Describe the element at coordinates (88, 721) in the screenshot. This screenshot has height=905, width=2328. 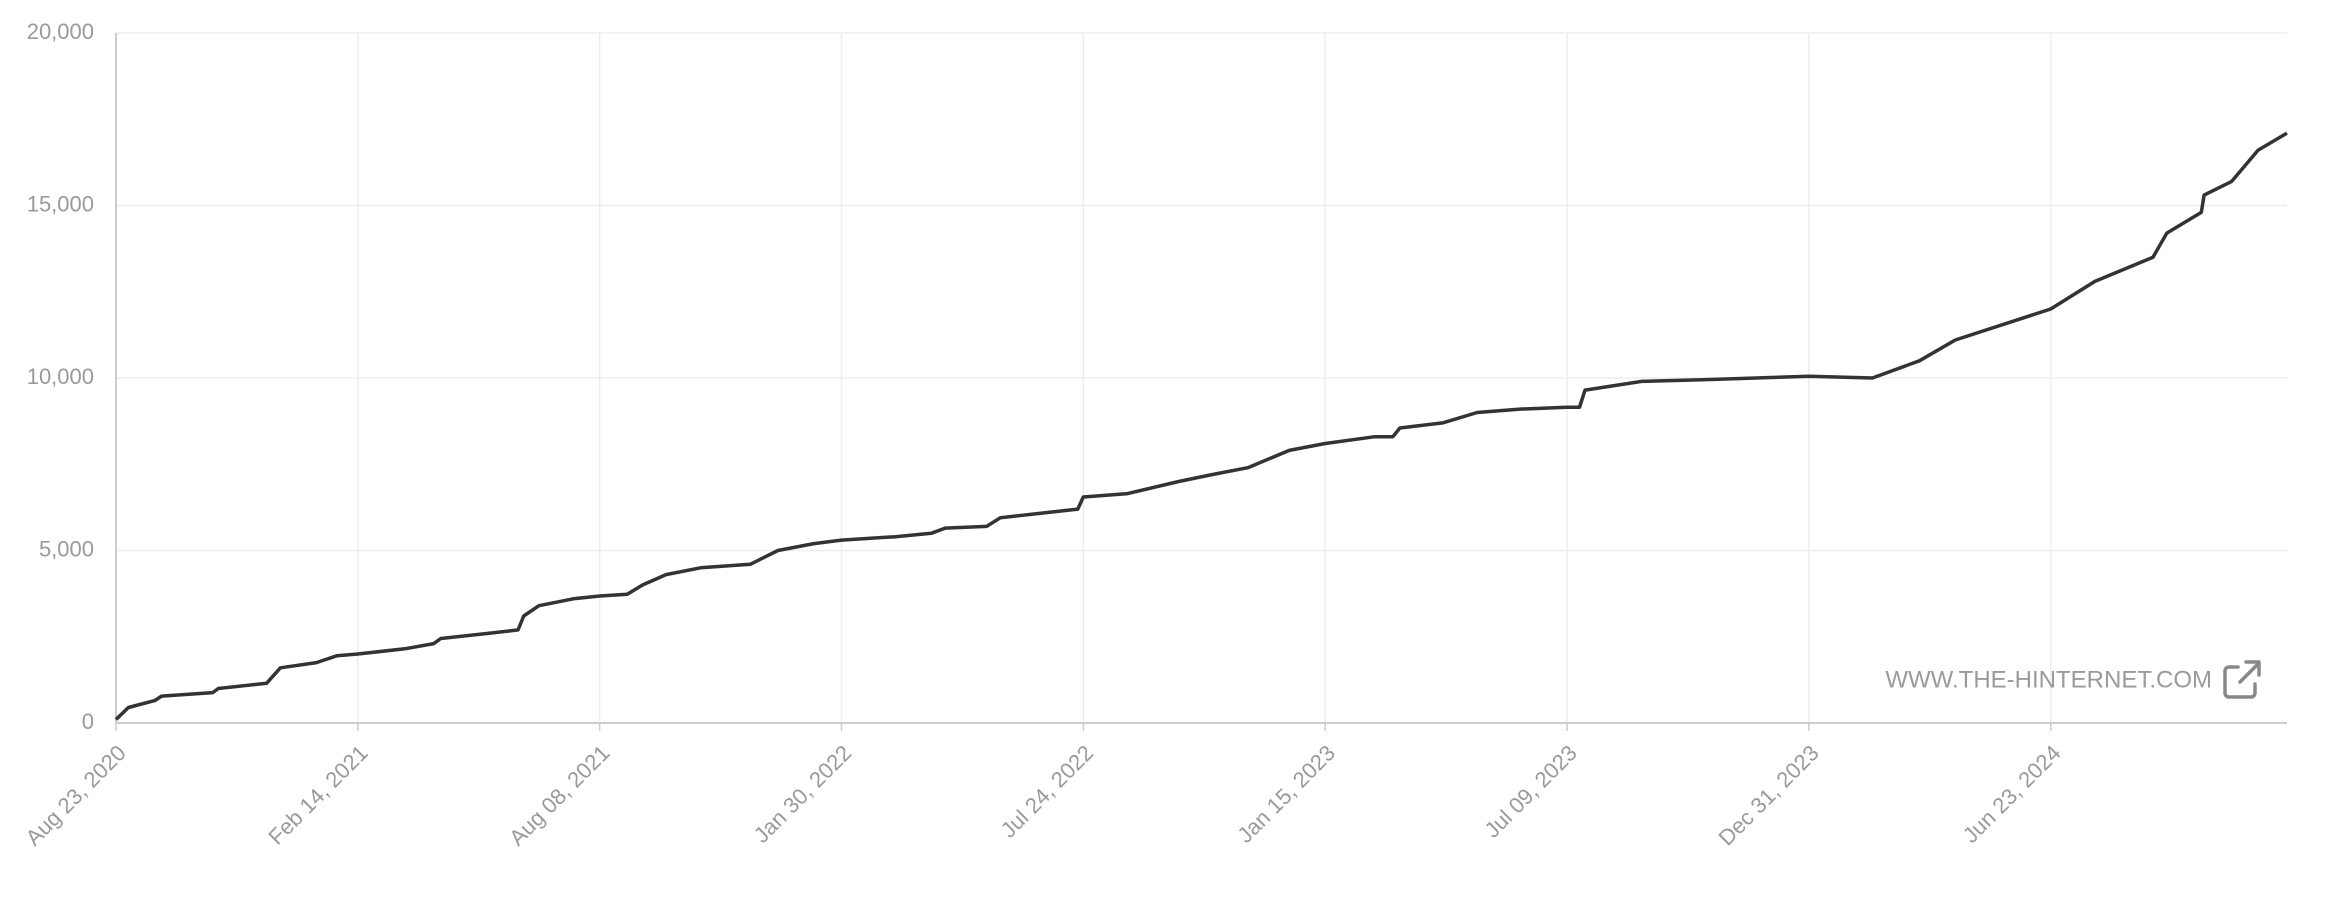
I see `y-tick-label: 0` at that location.